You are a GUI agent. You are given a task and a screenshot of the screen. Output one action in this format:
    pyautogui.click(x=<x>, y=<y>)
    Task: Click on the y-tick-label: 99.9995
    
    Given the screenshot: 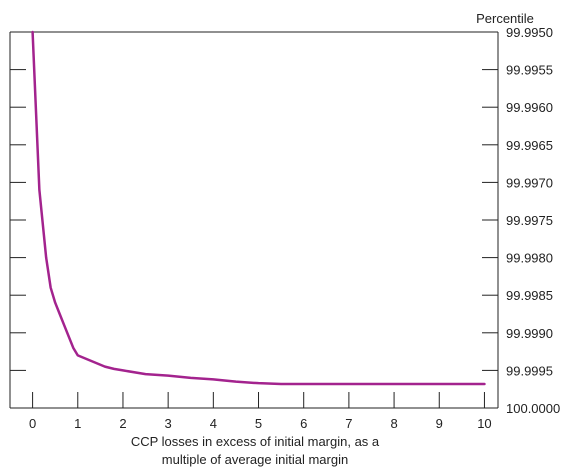 What is the action you would take?
    pyautogui.click(x=529, y=370)
    